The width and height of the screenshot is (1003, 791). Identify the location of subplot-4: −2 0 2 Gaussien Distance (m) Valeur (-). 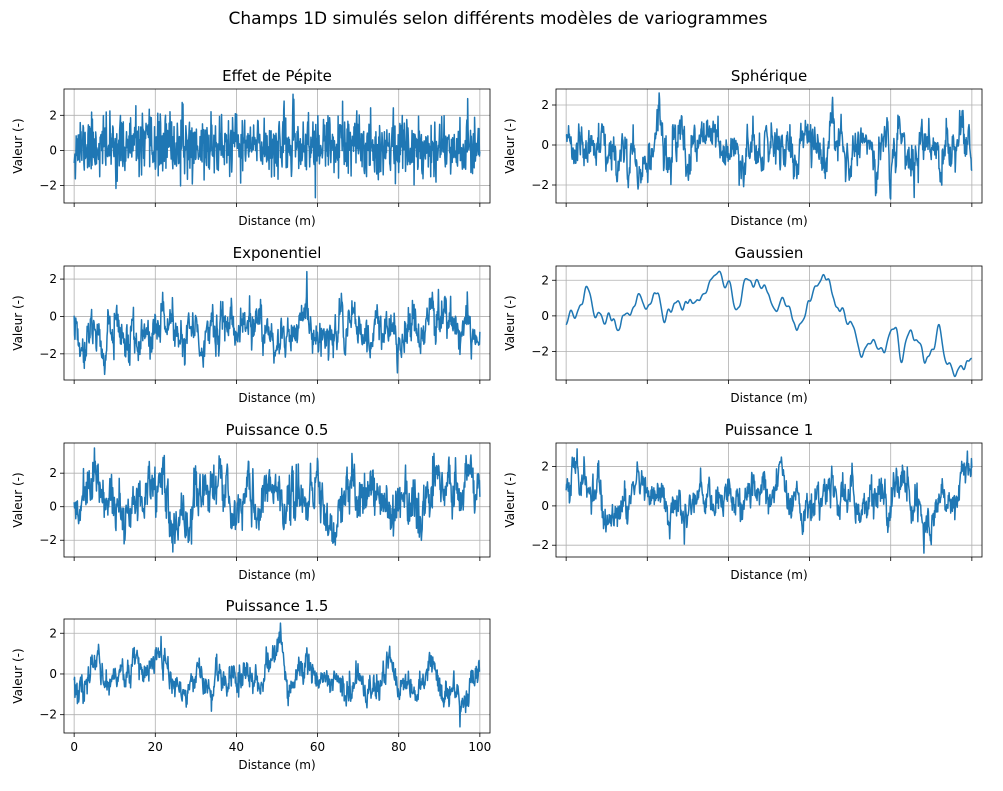
(743, 324).